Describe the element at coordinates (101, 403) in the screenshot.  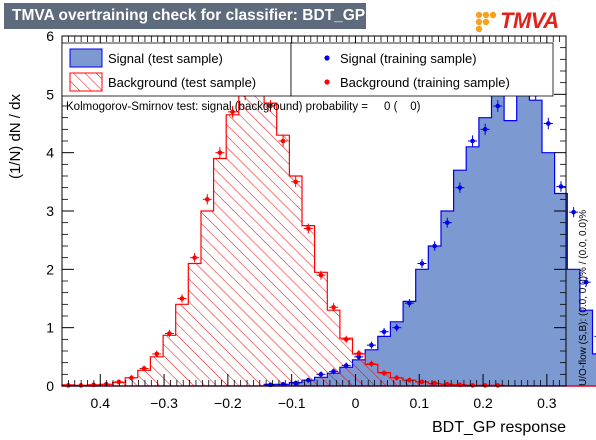
I see `x-tick-label: 0.4` at that location.